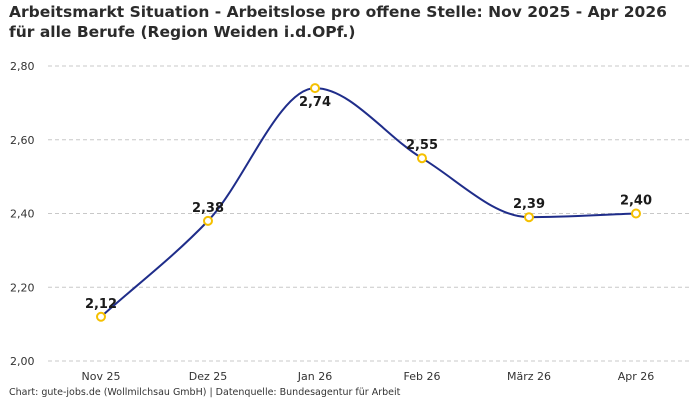 The height and width of the screenshot is (400, 700). What do you see at coordinates (368, 376) in the screenshot?
I see `x-axis-ticks: Nov 25 Dez 25 Jan 26 Feb 26 März 26 Apr 26` at bounding box center [368, 376].